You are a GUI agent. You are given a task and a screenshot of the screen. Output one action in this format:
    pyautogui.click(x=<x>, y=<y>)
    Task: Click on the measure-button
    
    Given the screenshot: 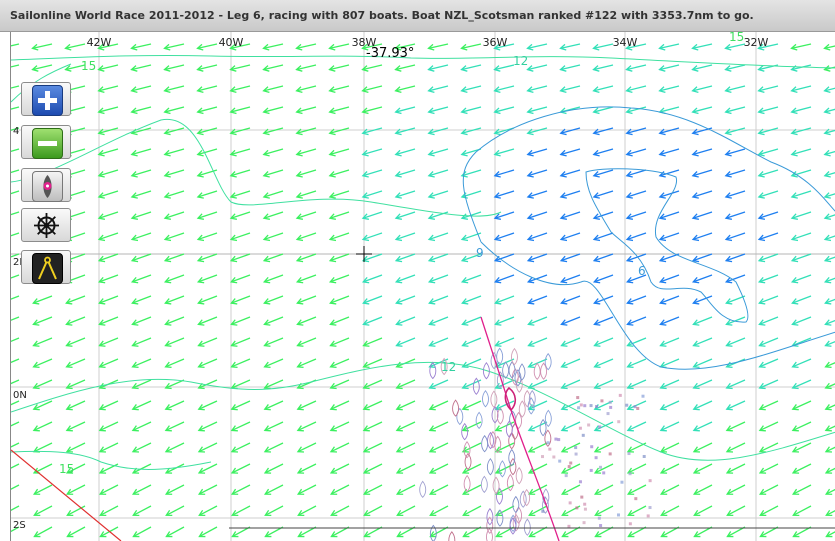 What is the action you would take?
    pyautogui.click(x=46, y=267)
    